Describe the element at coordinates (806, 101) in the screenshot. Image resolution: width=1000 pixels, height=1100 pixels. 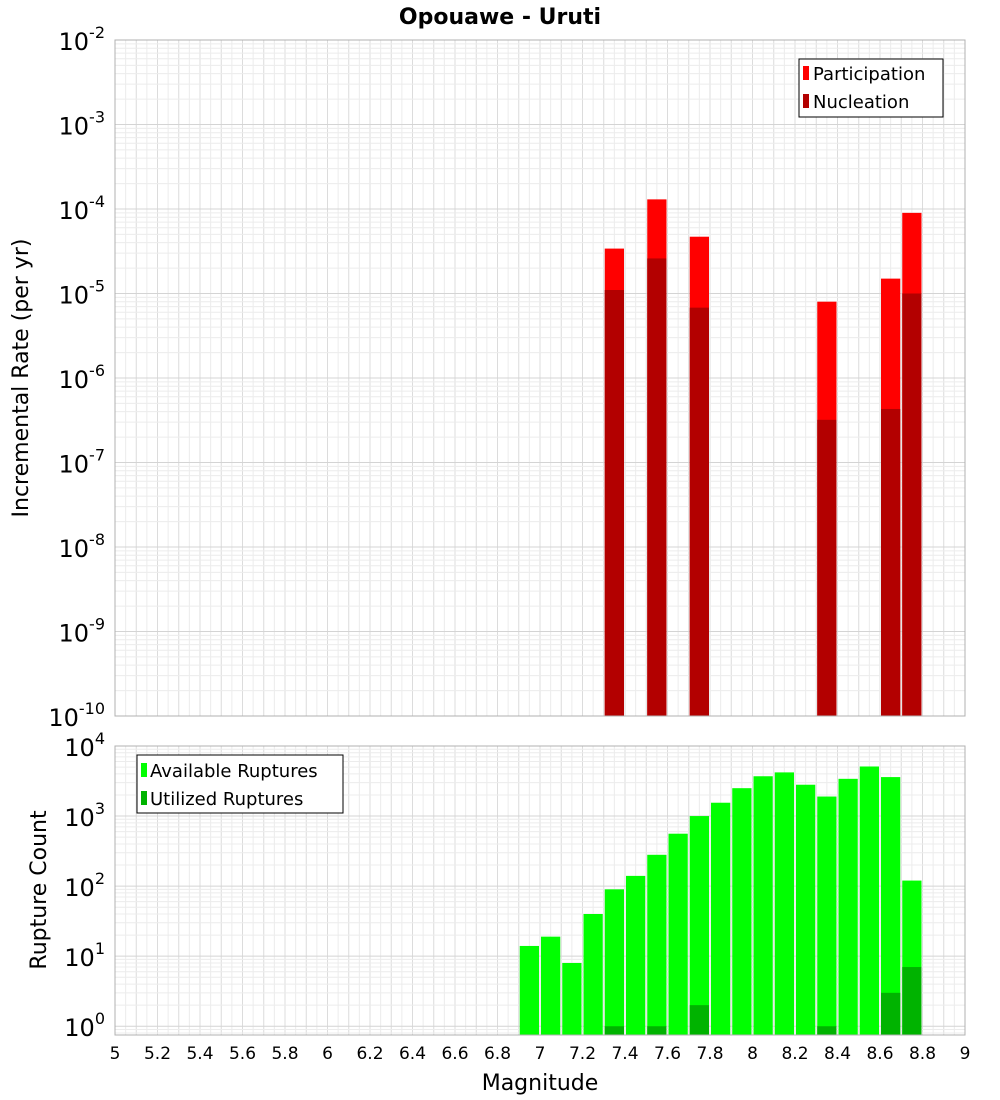
I see `legend-swatch-nucleation` at that location.